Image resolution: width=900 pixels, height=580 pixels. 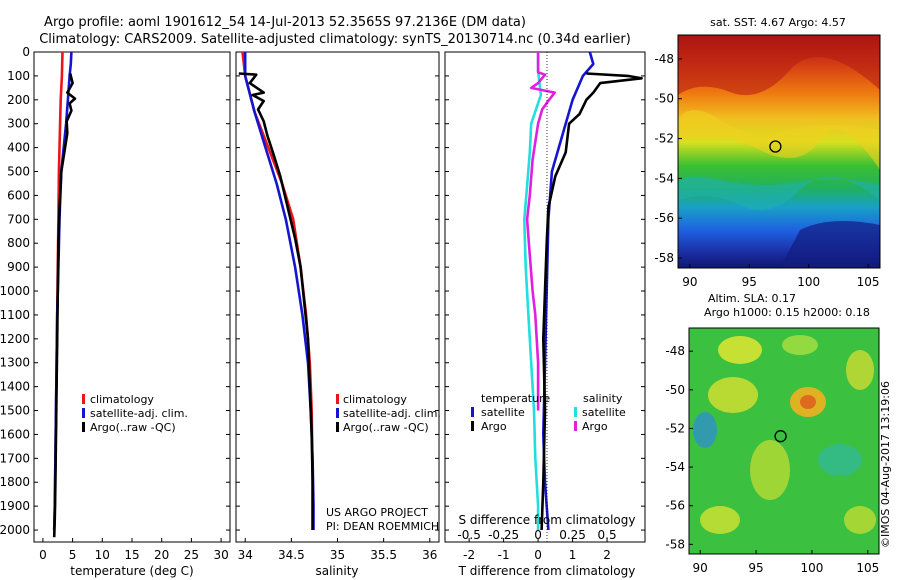 I want to click on salinity-x-tick-labels: 34 34.5 35 35.5 36, so click(x=338, y=555).